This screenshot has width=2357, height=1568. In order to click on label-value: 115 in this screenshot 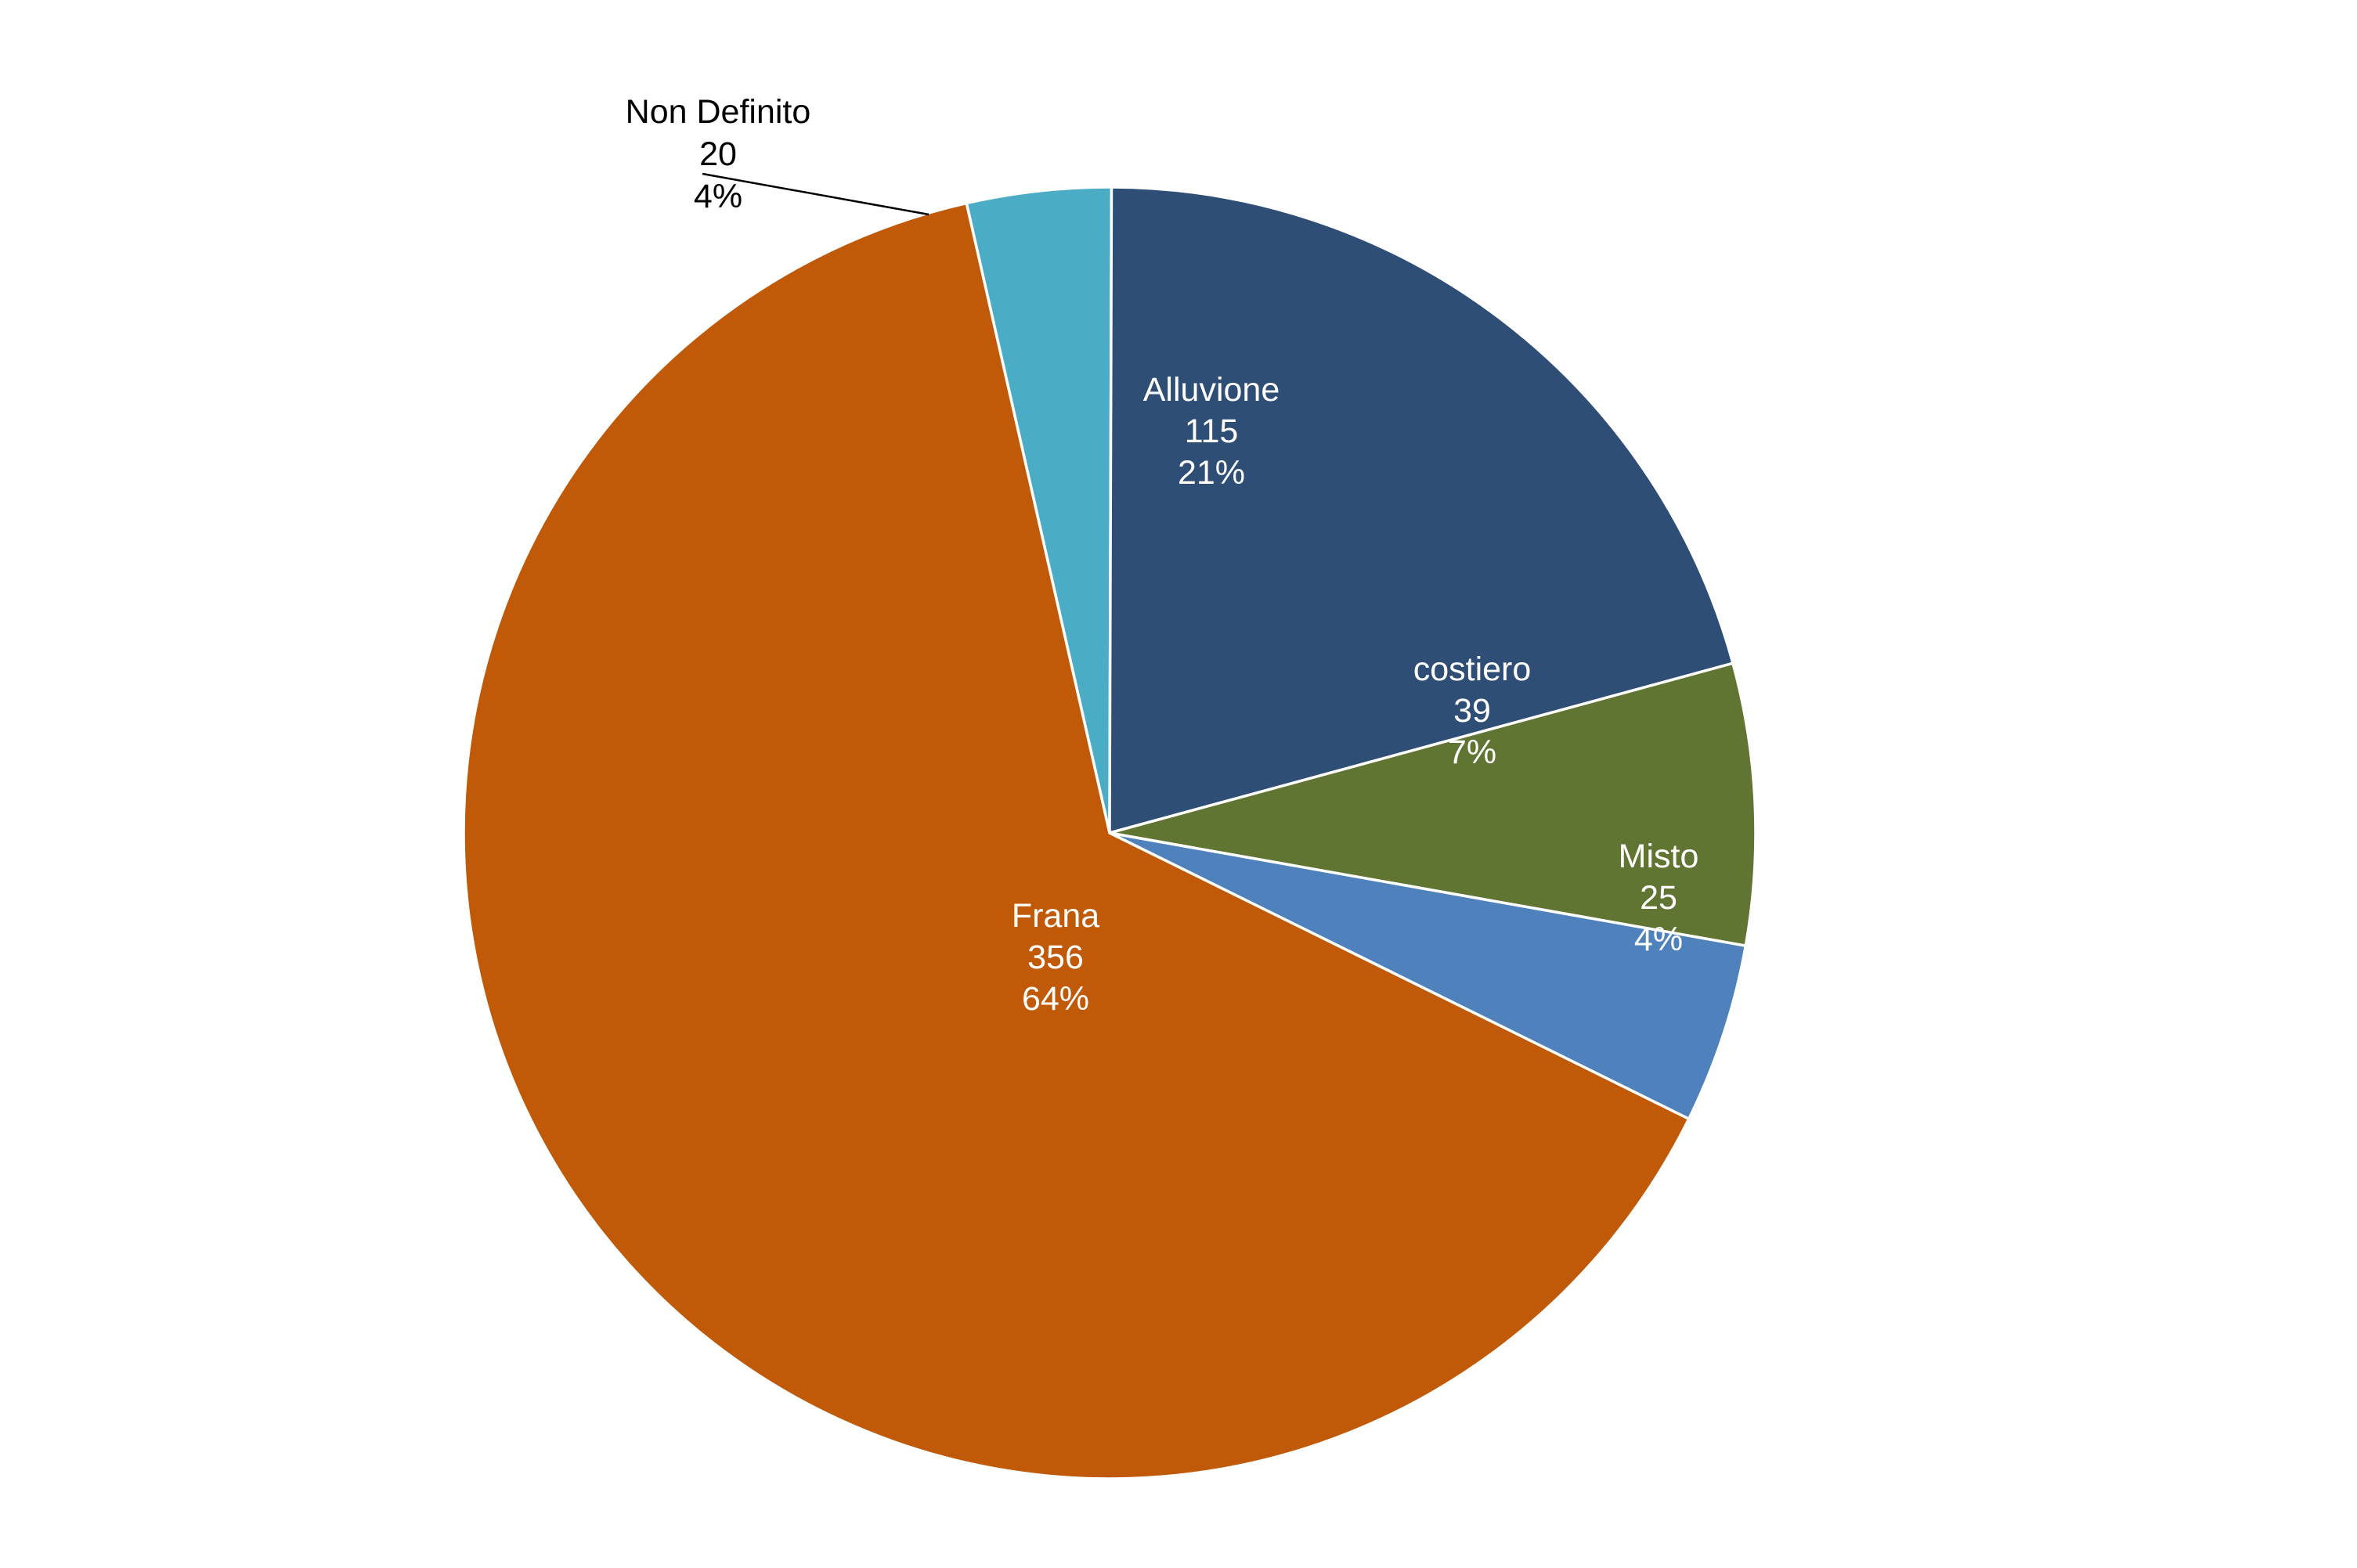, I will do `click(1212, 431)`.